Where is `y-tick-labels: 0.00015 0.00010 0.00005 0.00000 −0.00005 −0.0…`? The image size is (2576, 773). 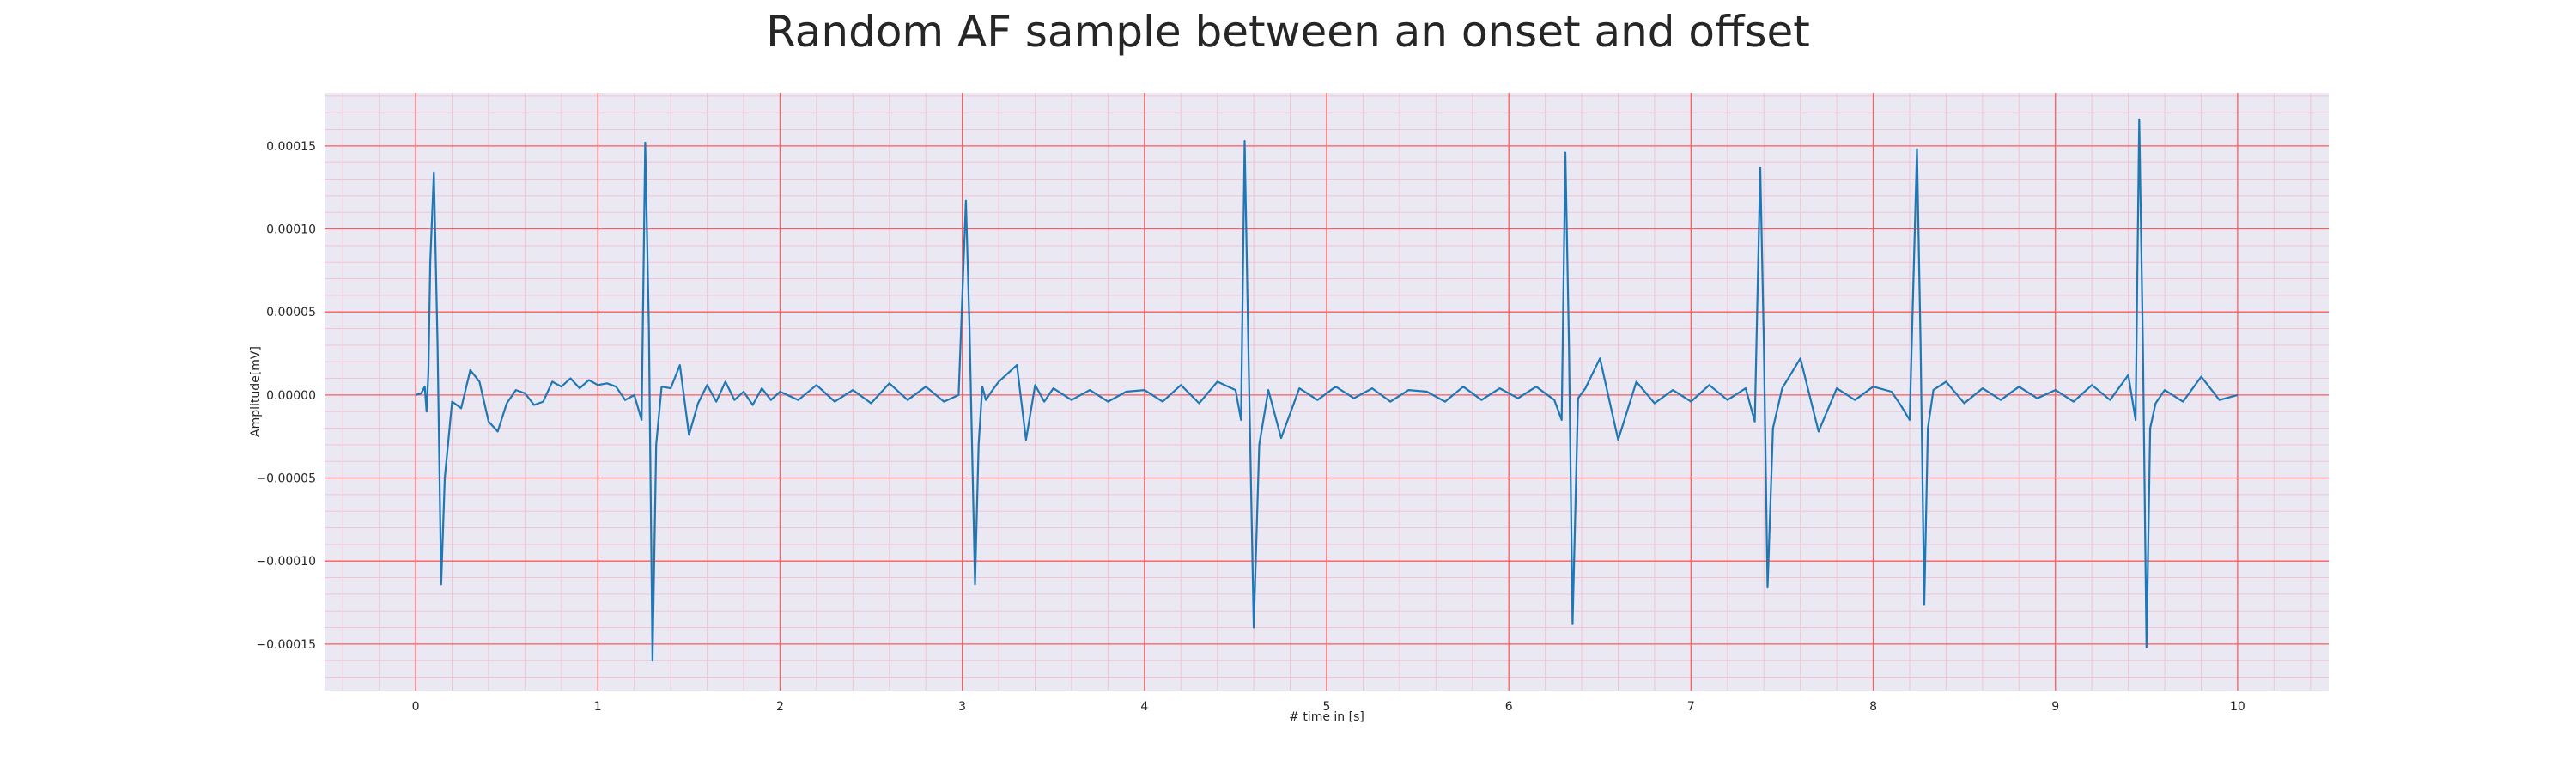
y-tick-labels: 0.00015 0.00010 0.00005 0.00000 −0.00005 −0.0… is located at coordinates (286, 396).